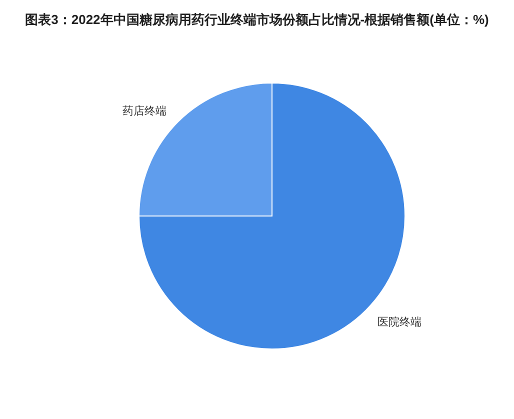  I want to click on chart-title: 图表3：2022年中国糖尿病用药行业终端市场份额占比情况-根据销售额(单位：%), so click(257, 19).